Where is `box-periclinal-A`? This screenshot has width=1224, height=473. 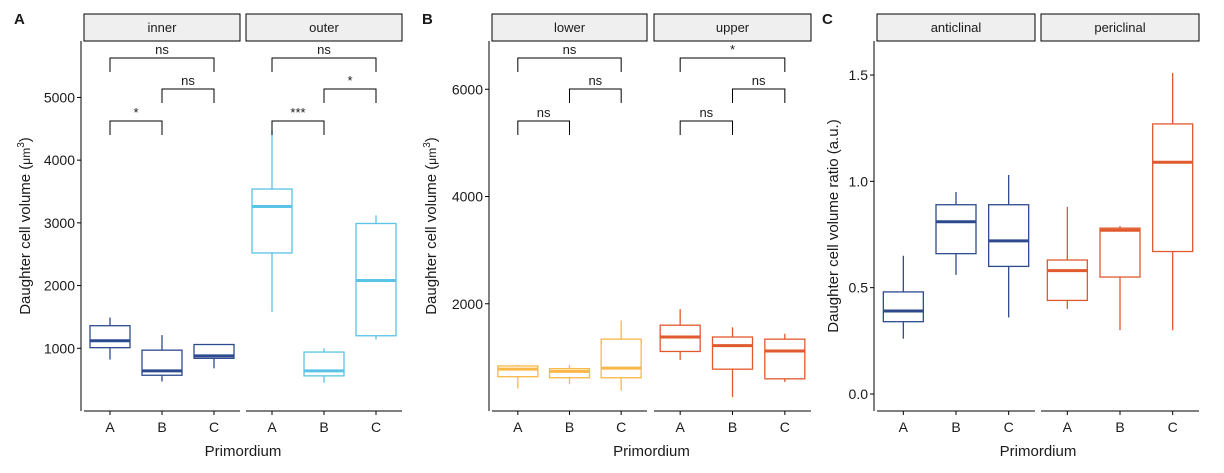
box-periclinal-A is located at coordinates (1067, 257).